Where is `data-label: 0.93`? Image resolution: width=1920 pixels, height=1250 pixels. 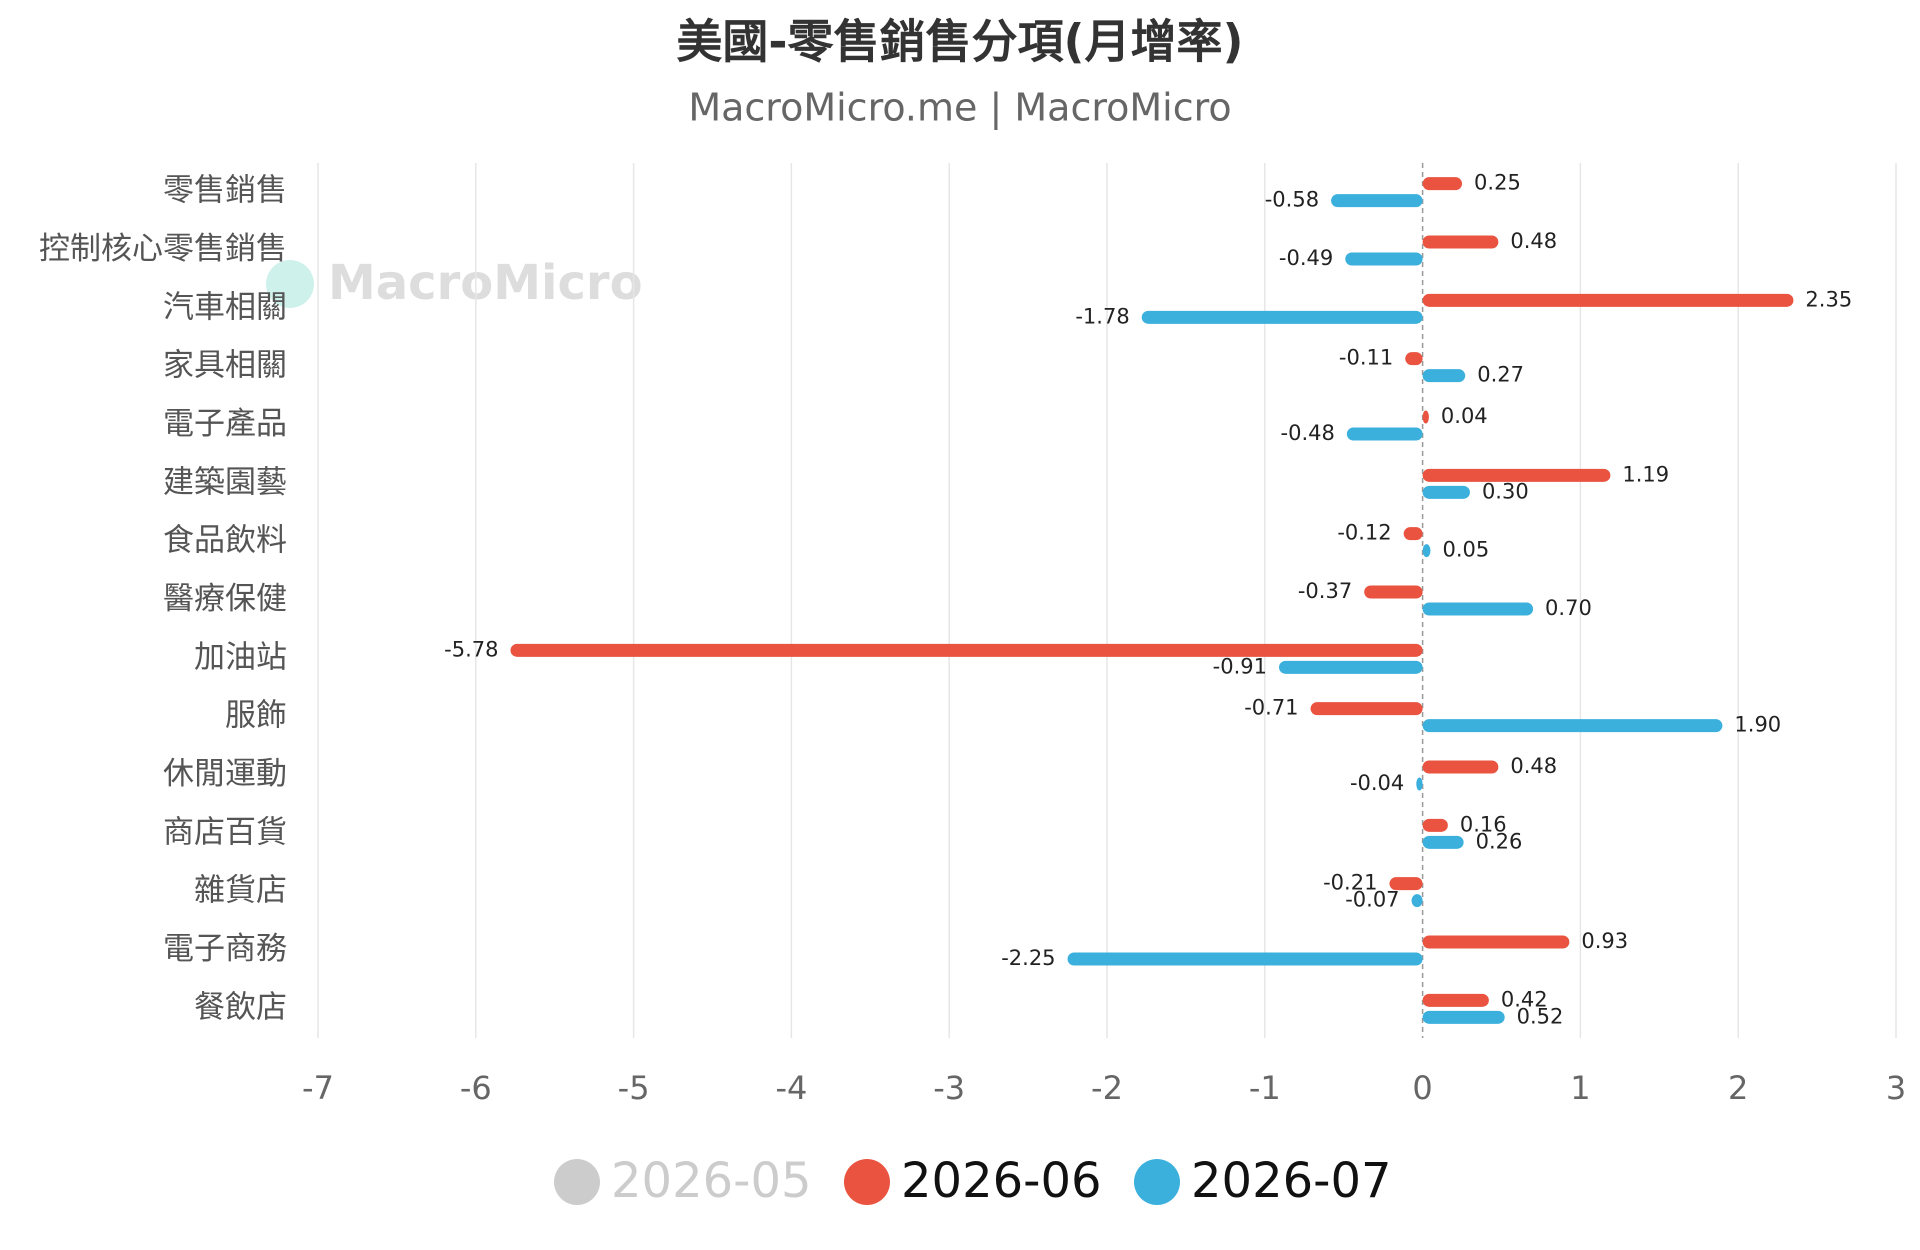
data-label: 0.93 is located at coordinates (1604, 941).